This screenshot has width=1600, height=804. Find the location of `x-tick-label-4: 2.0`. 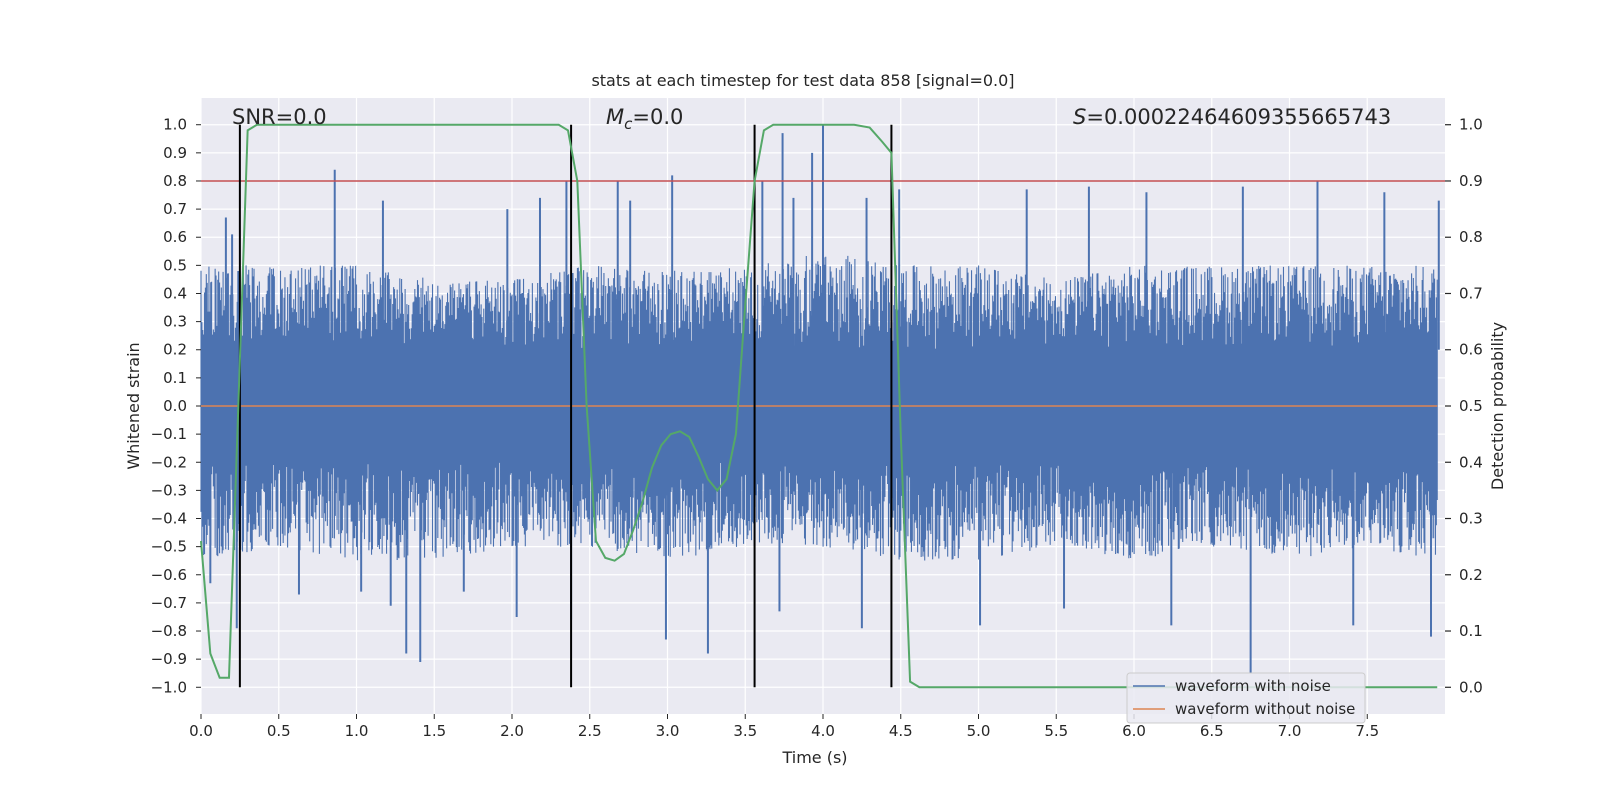

x-tick-label-4: 2.0 is located at coordinates (512, 731).